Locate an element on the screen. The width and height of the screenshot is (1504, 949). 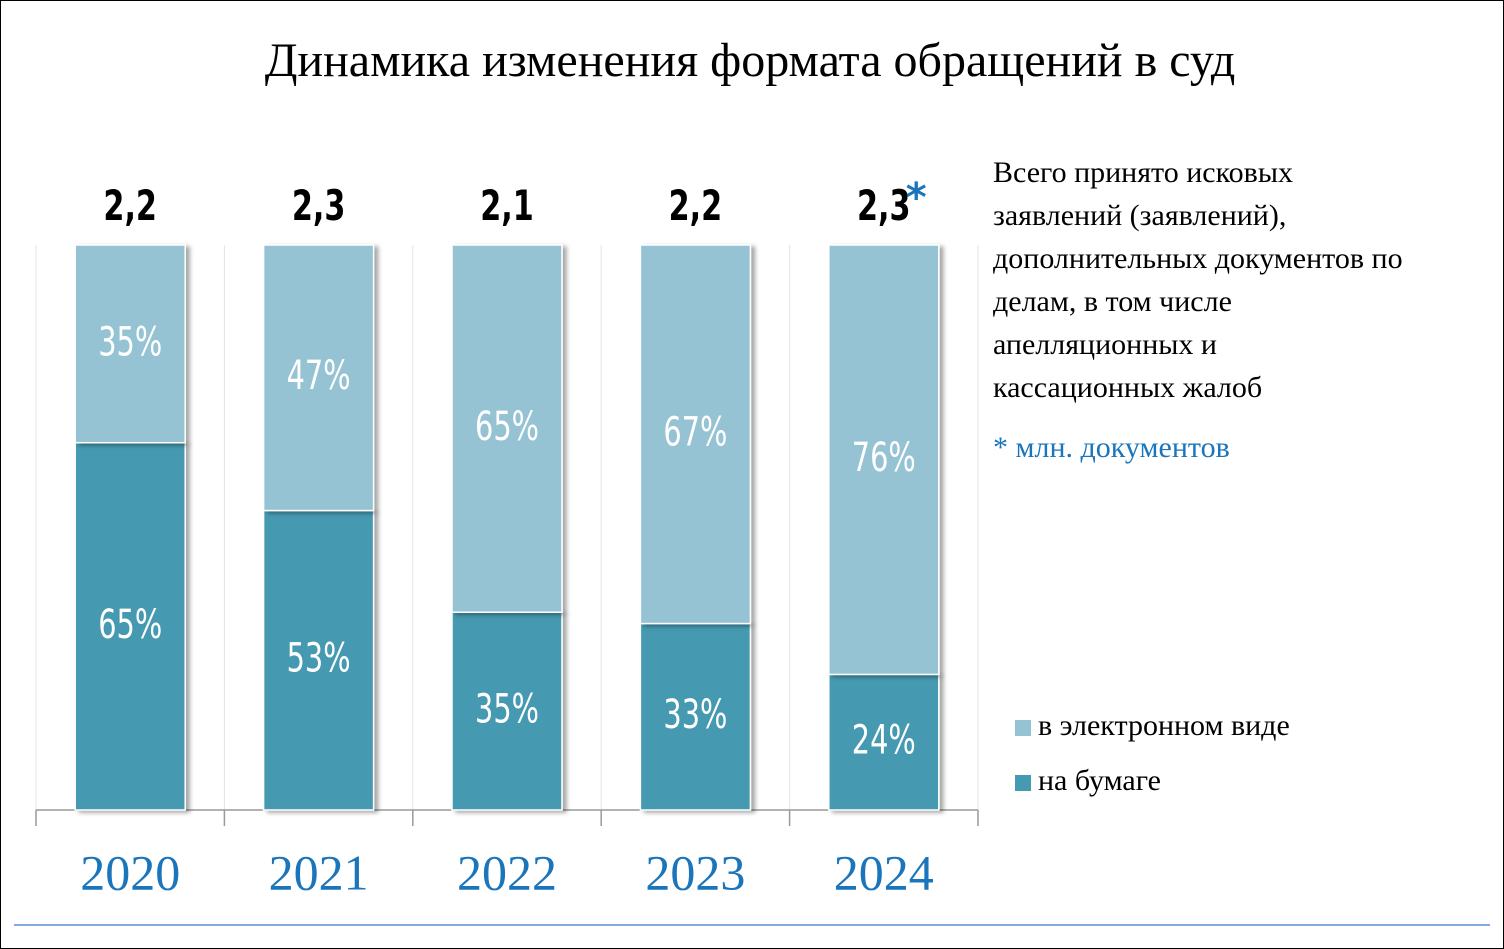
legend-label: в электронном виде is located at coordinates (1164, 725).